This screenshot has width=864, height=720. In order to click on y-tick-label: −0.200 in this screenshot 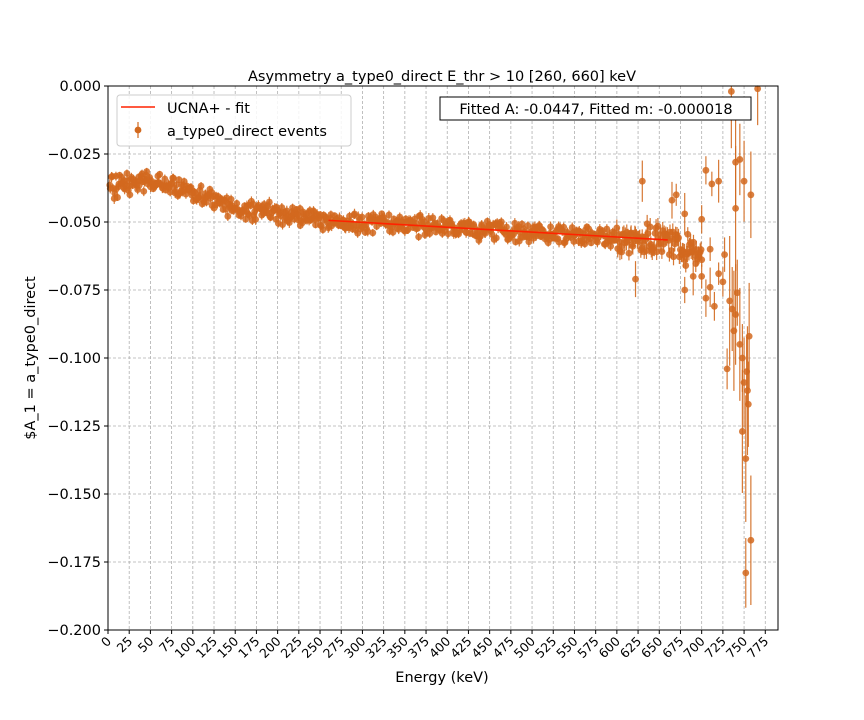, I will do `click(74, 631)`.